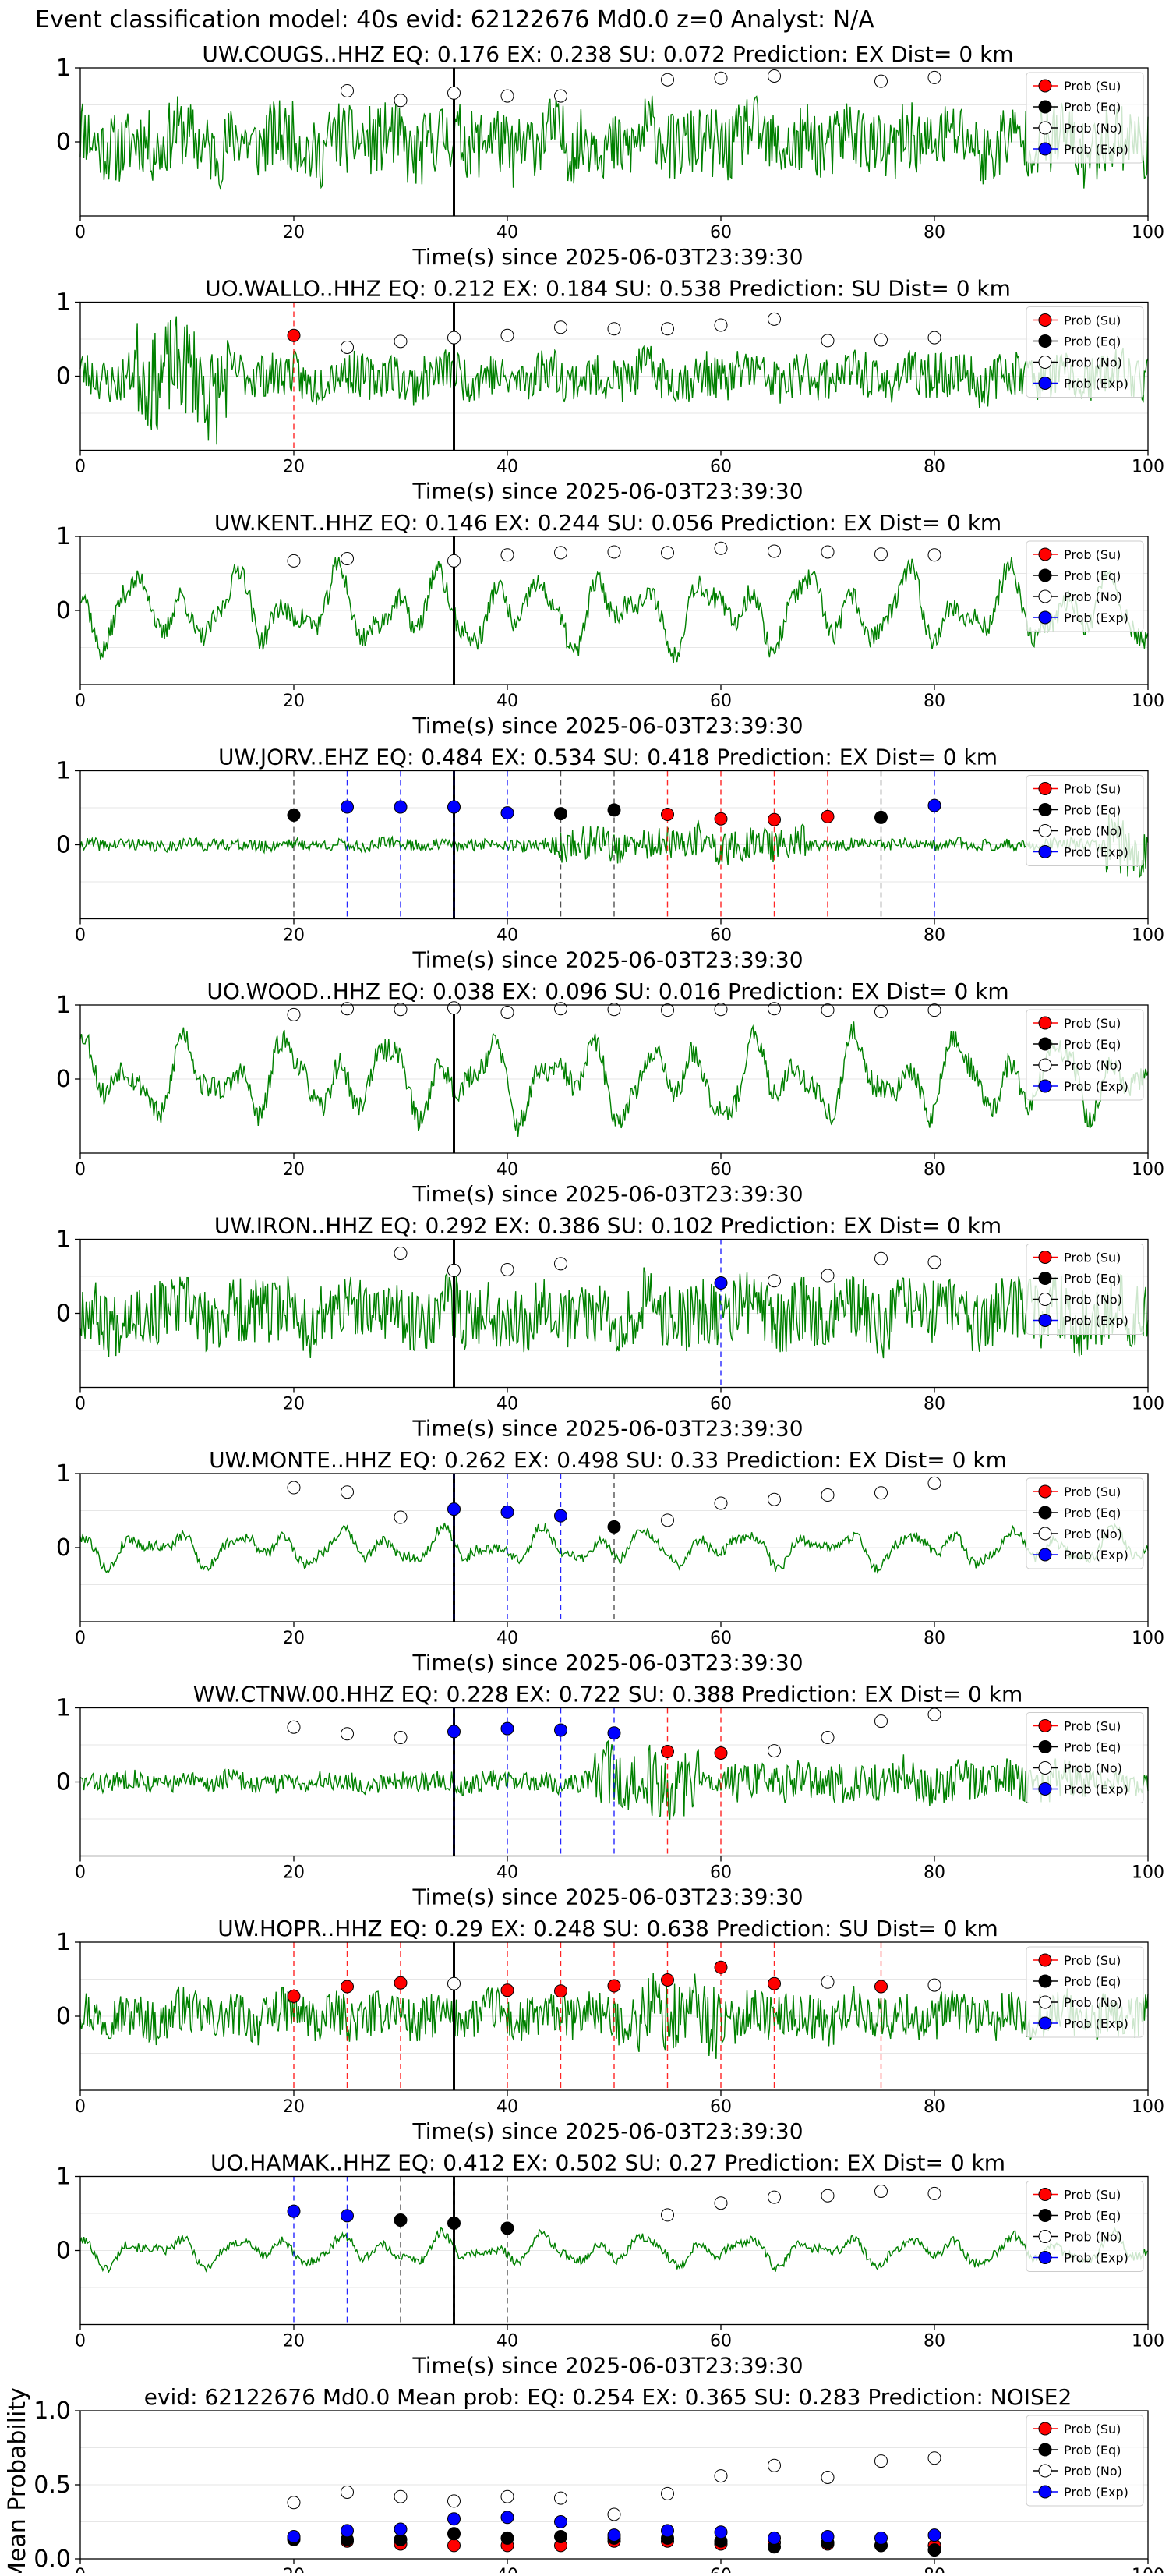  I want to click on x-axis-label: Time(s) since 2025-06-03T23:39:30, so click(607, 725).